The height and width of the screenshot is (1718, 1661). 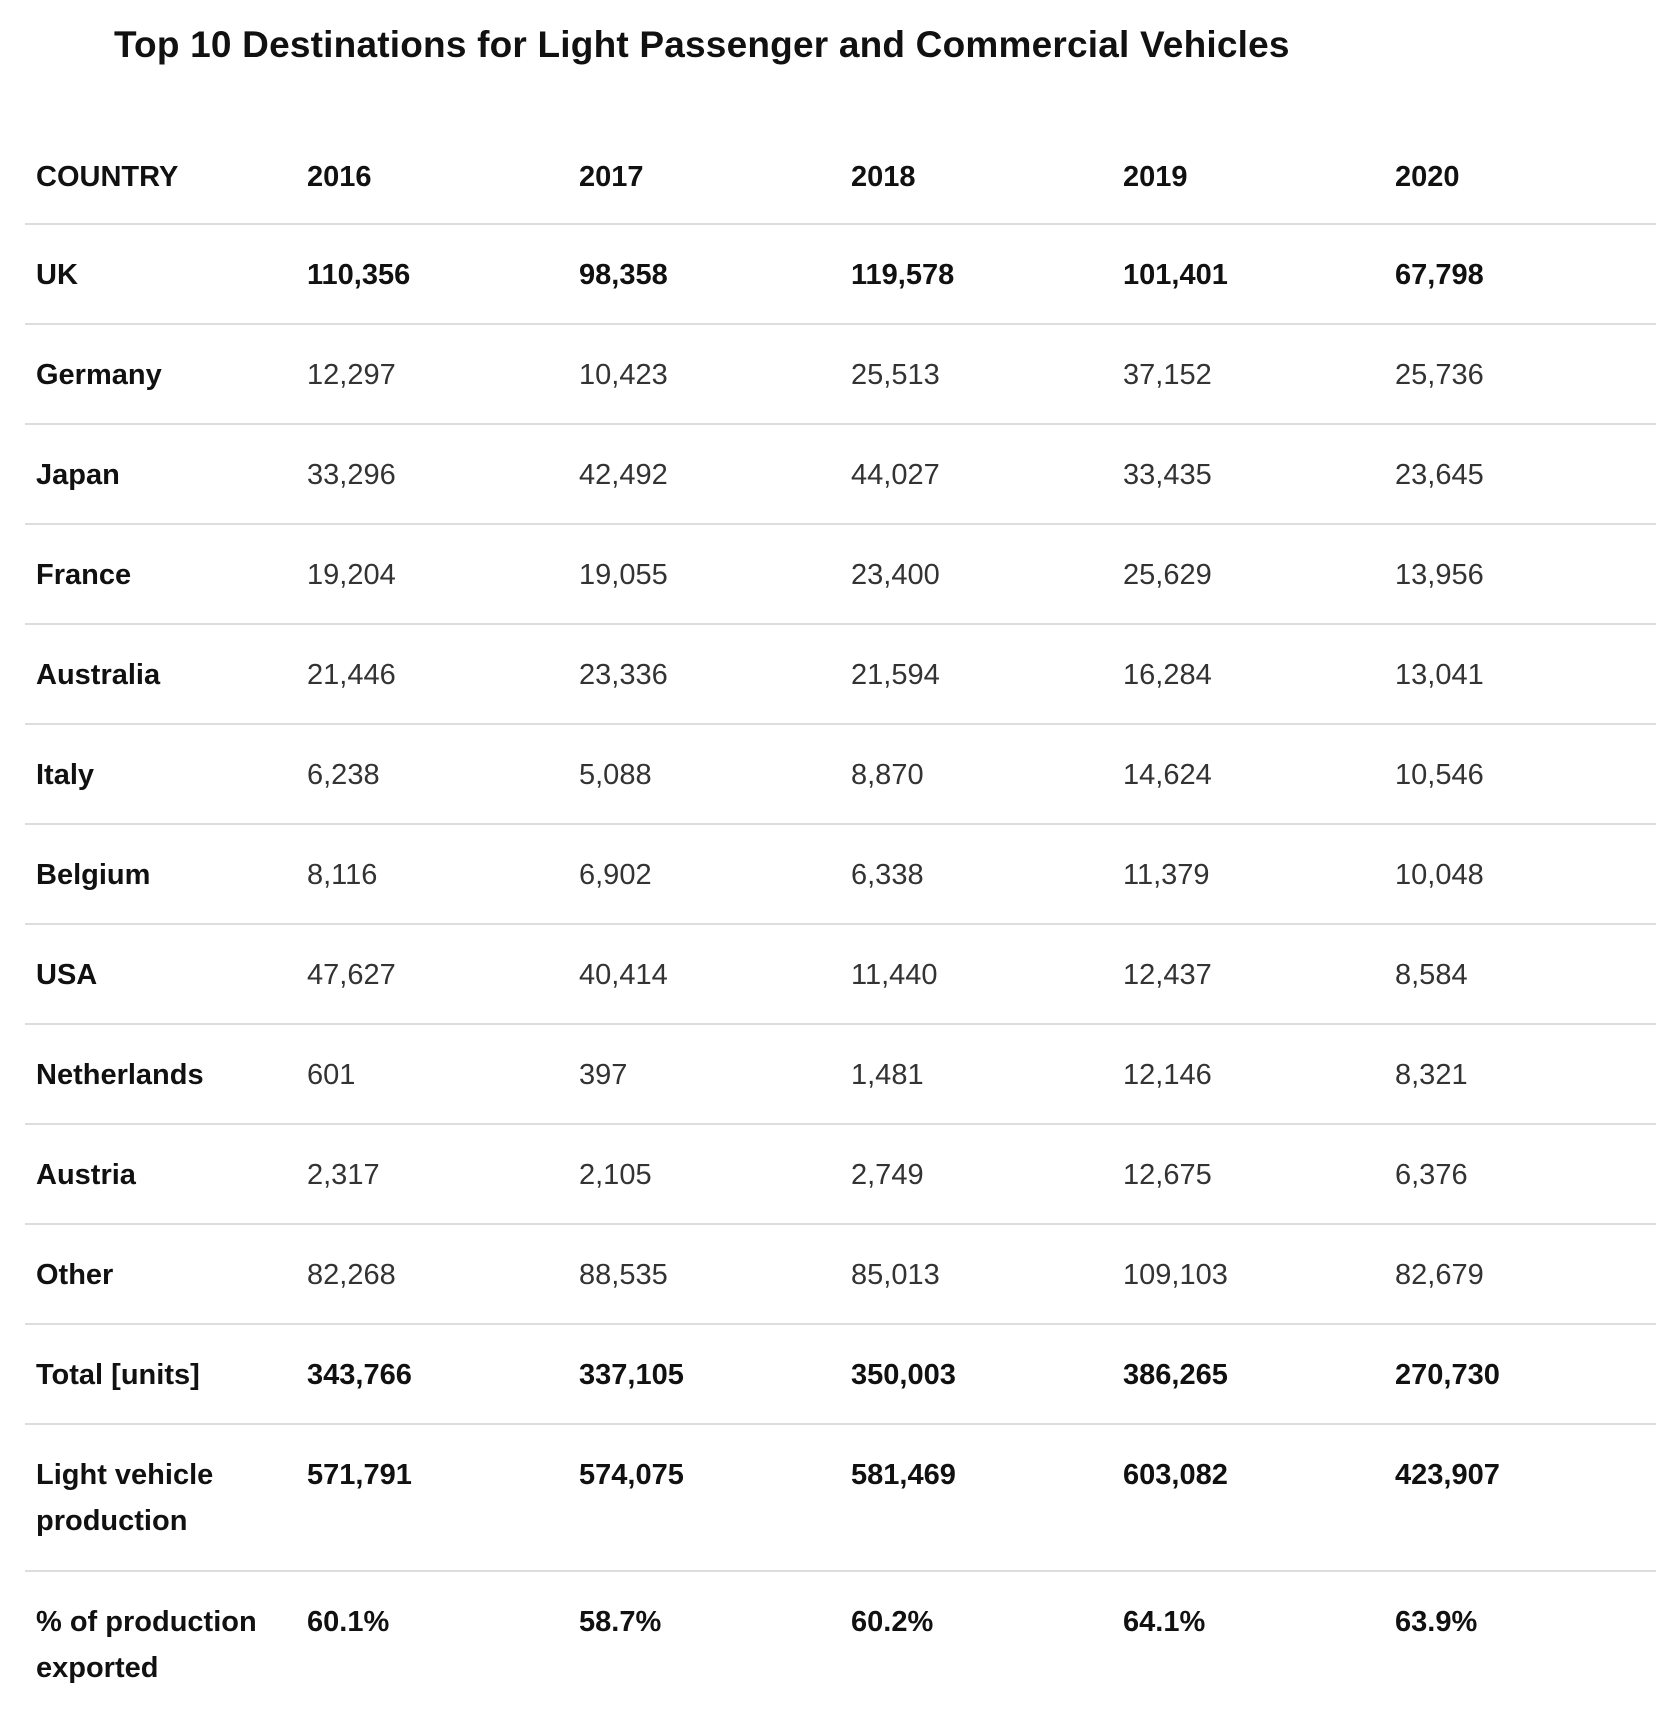 What do you see at coordinates (1248, 874) in the screenshot?
I see `table-cell: 11,379` at bounding box center [1248, 874].